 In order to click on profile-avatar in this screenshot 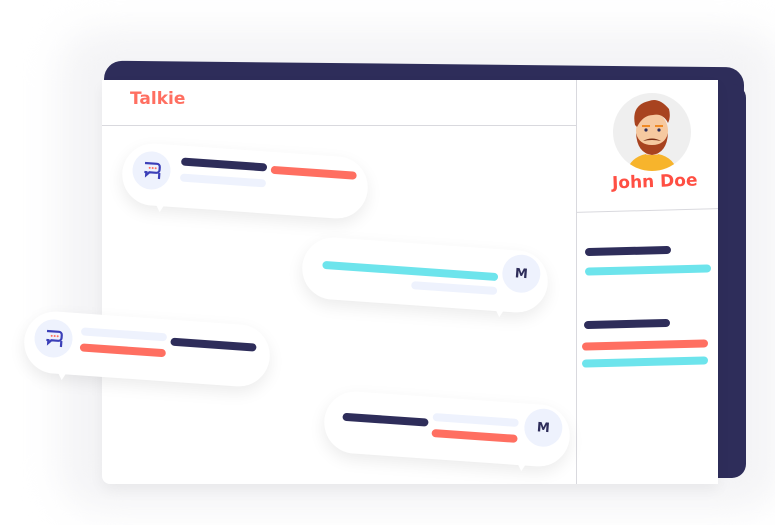, I will do `click(652, 132)`.